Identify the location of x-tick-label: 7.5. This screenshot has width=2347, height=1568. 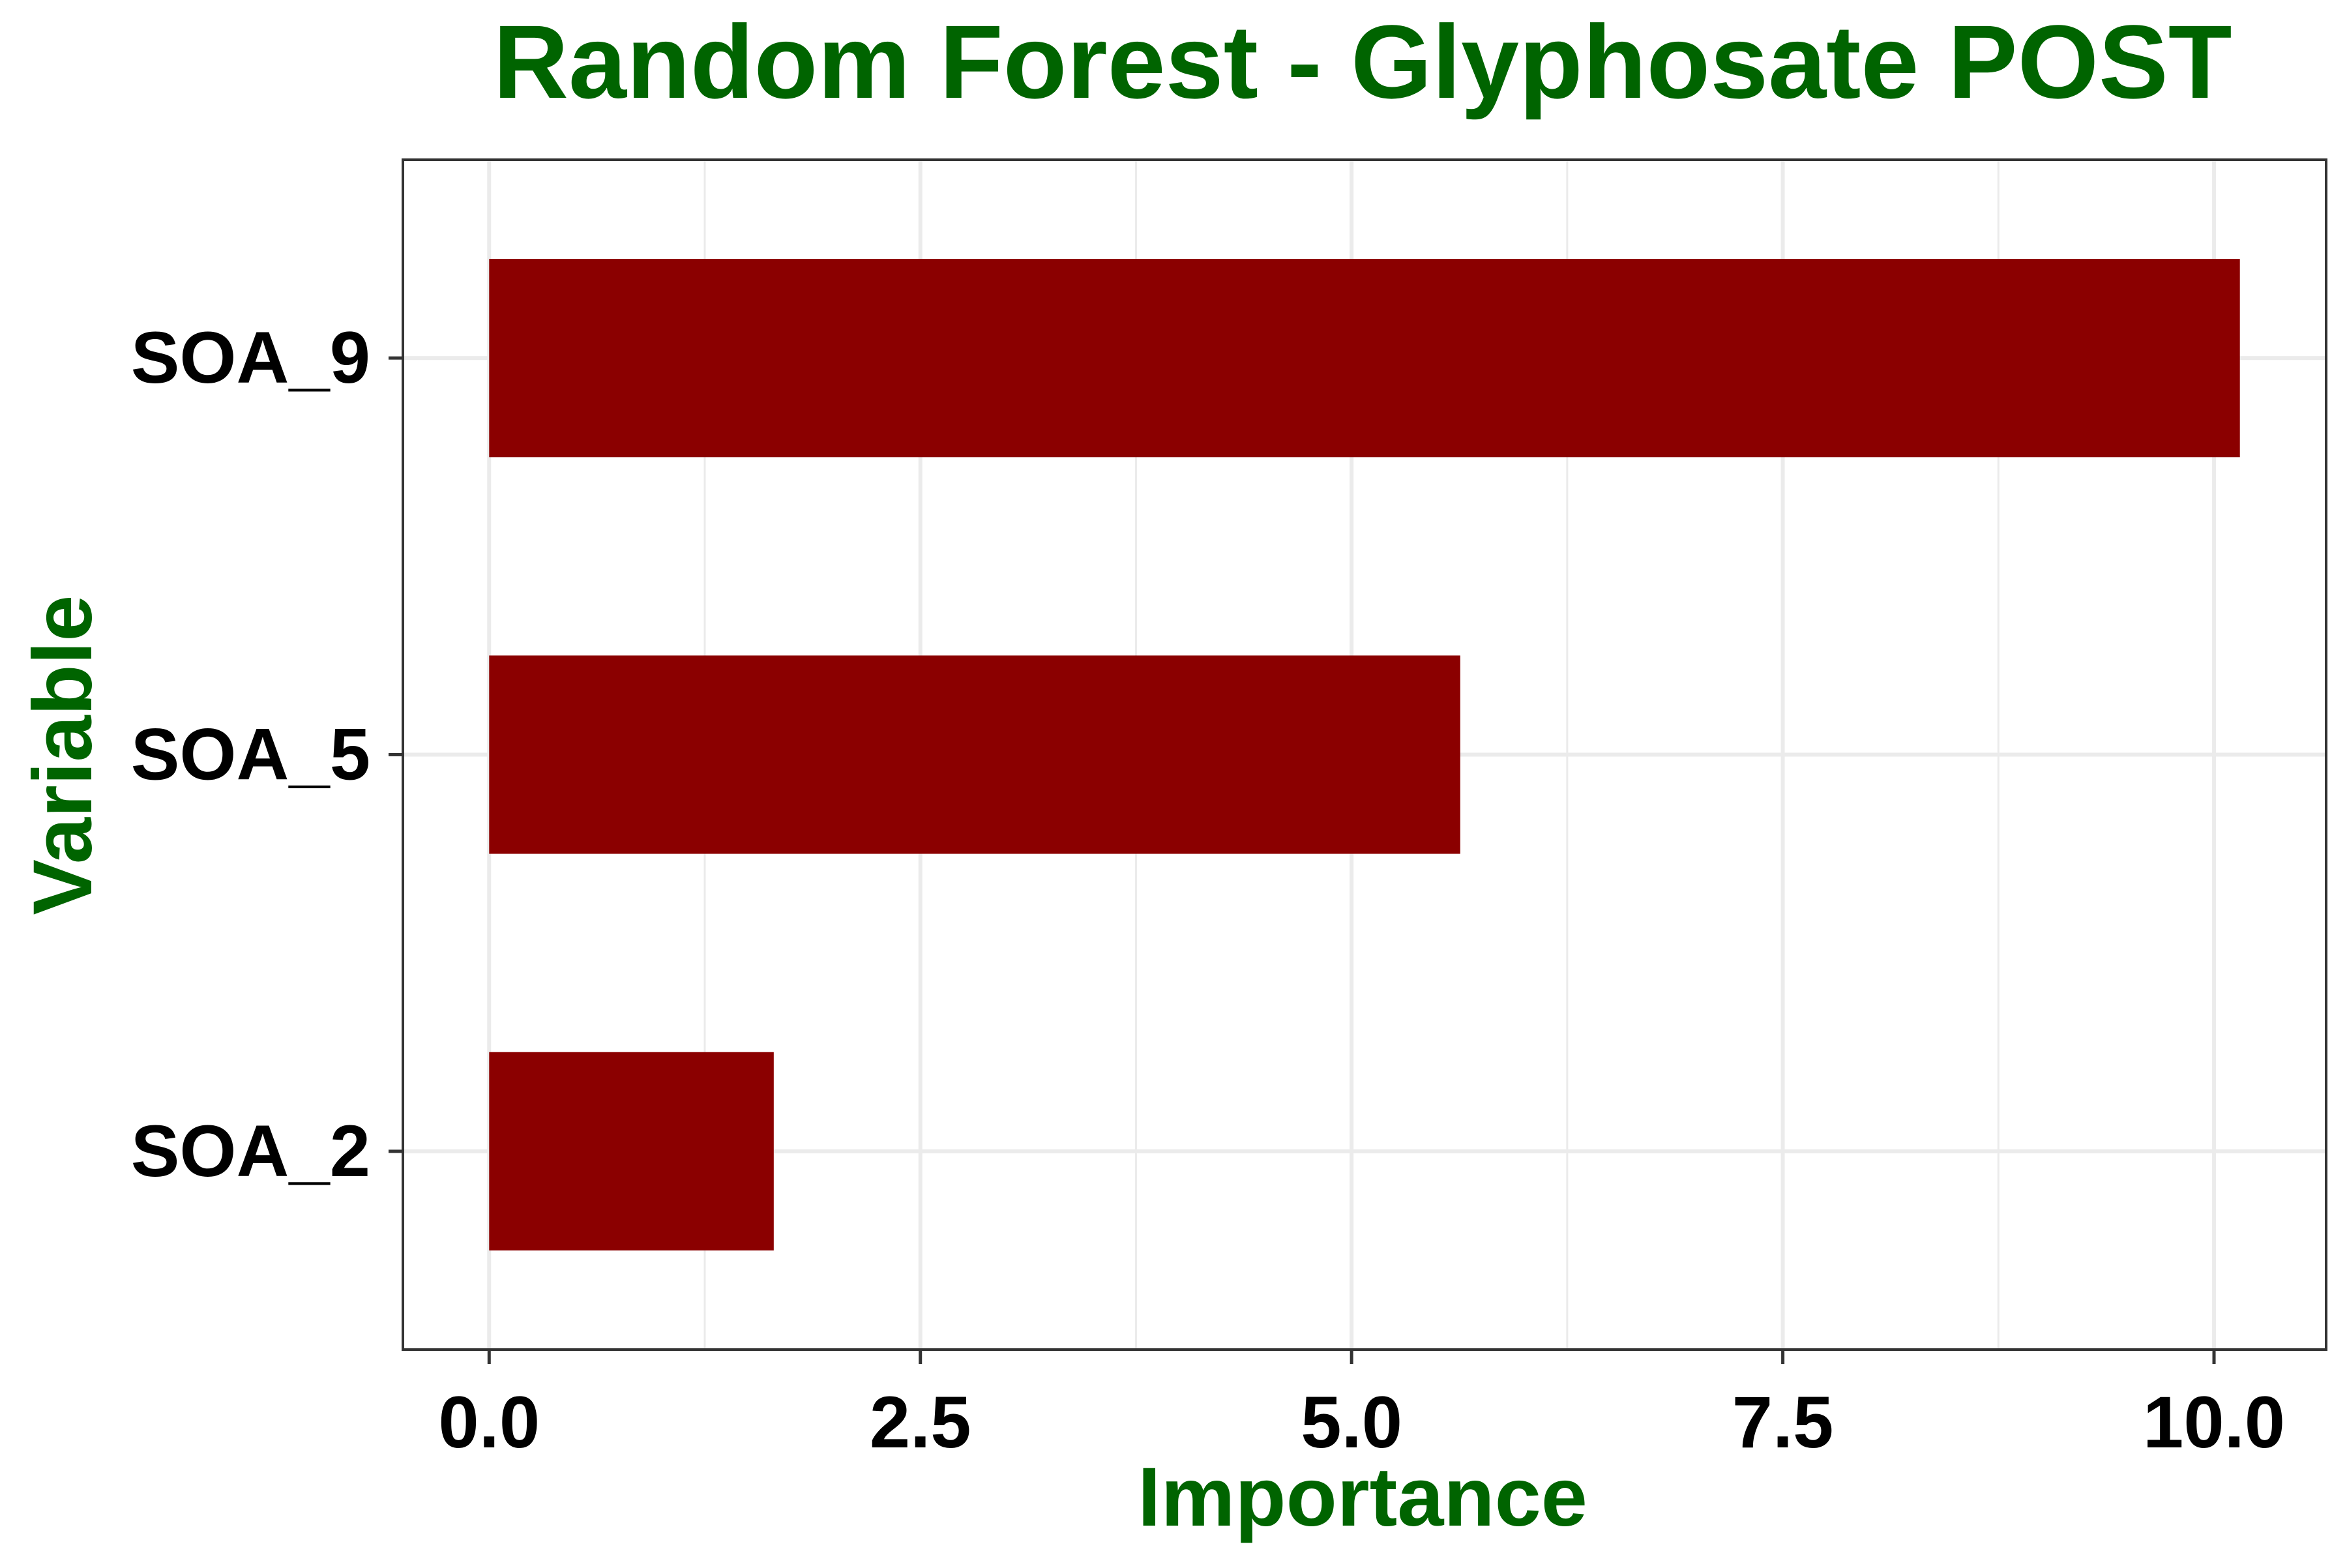
(1783, 1423).